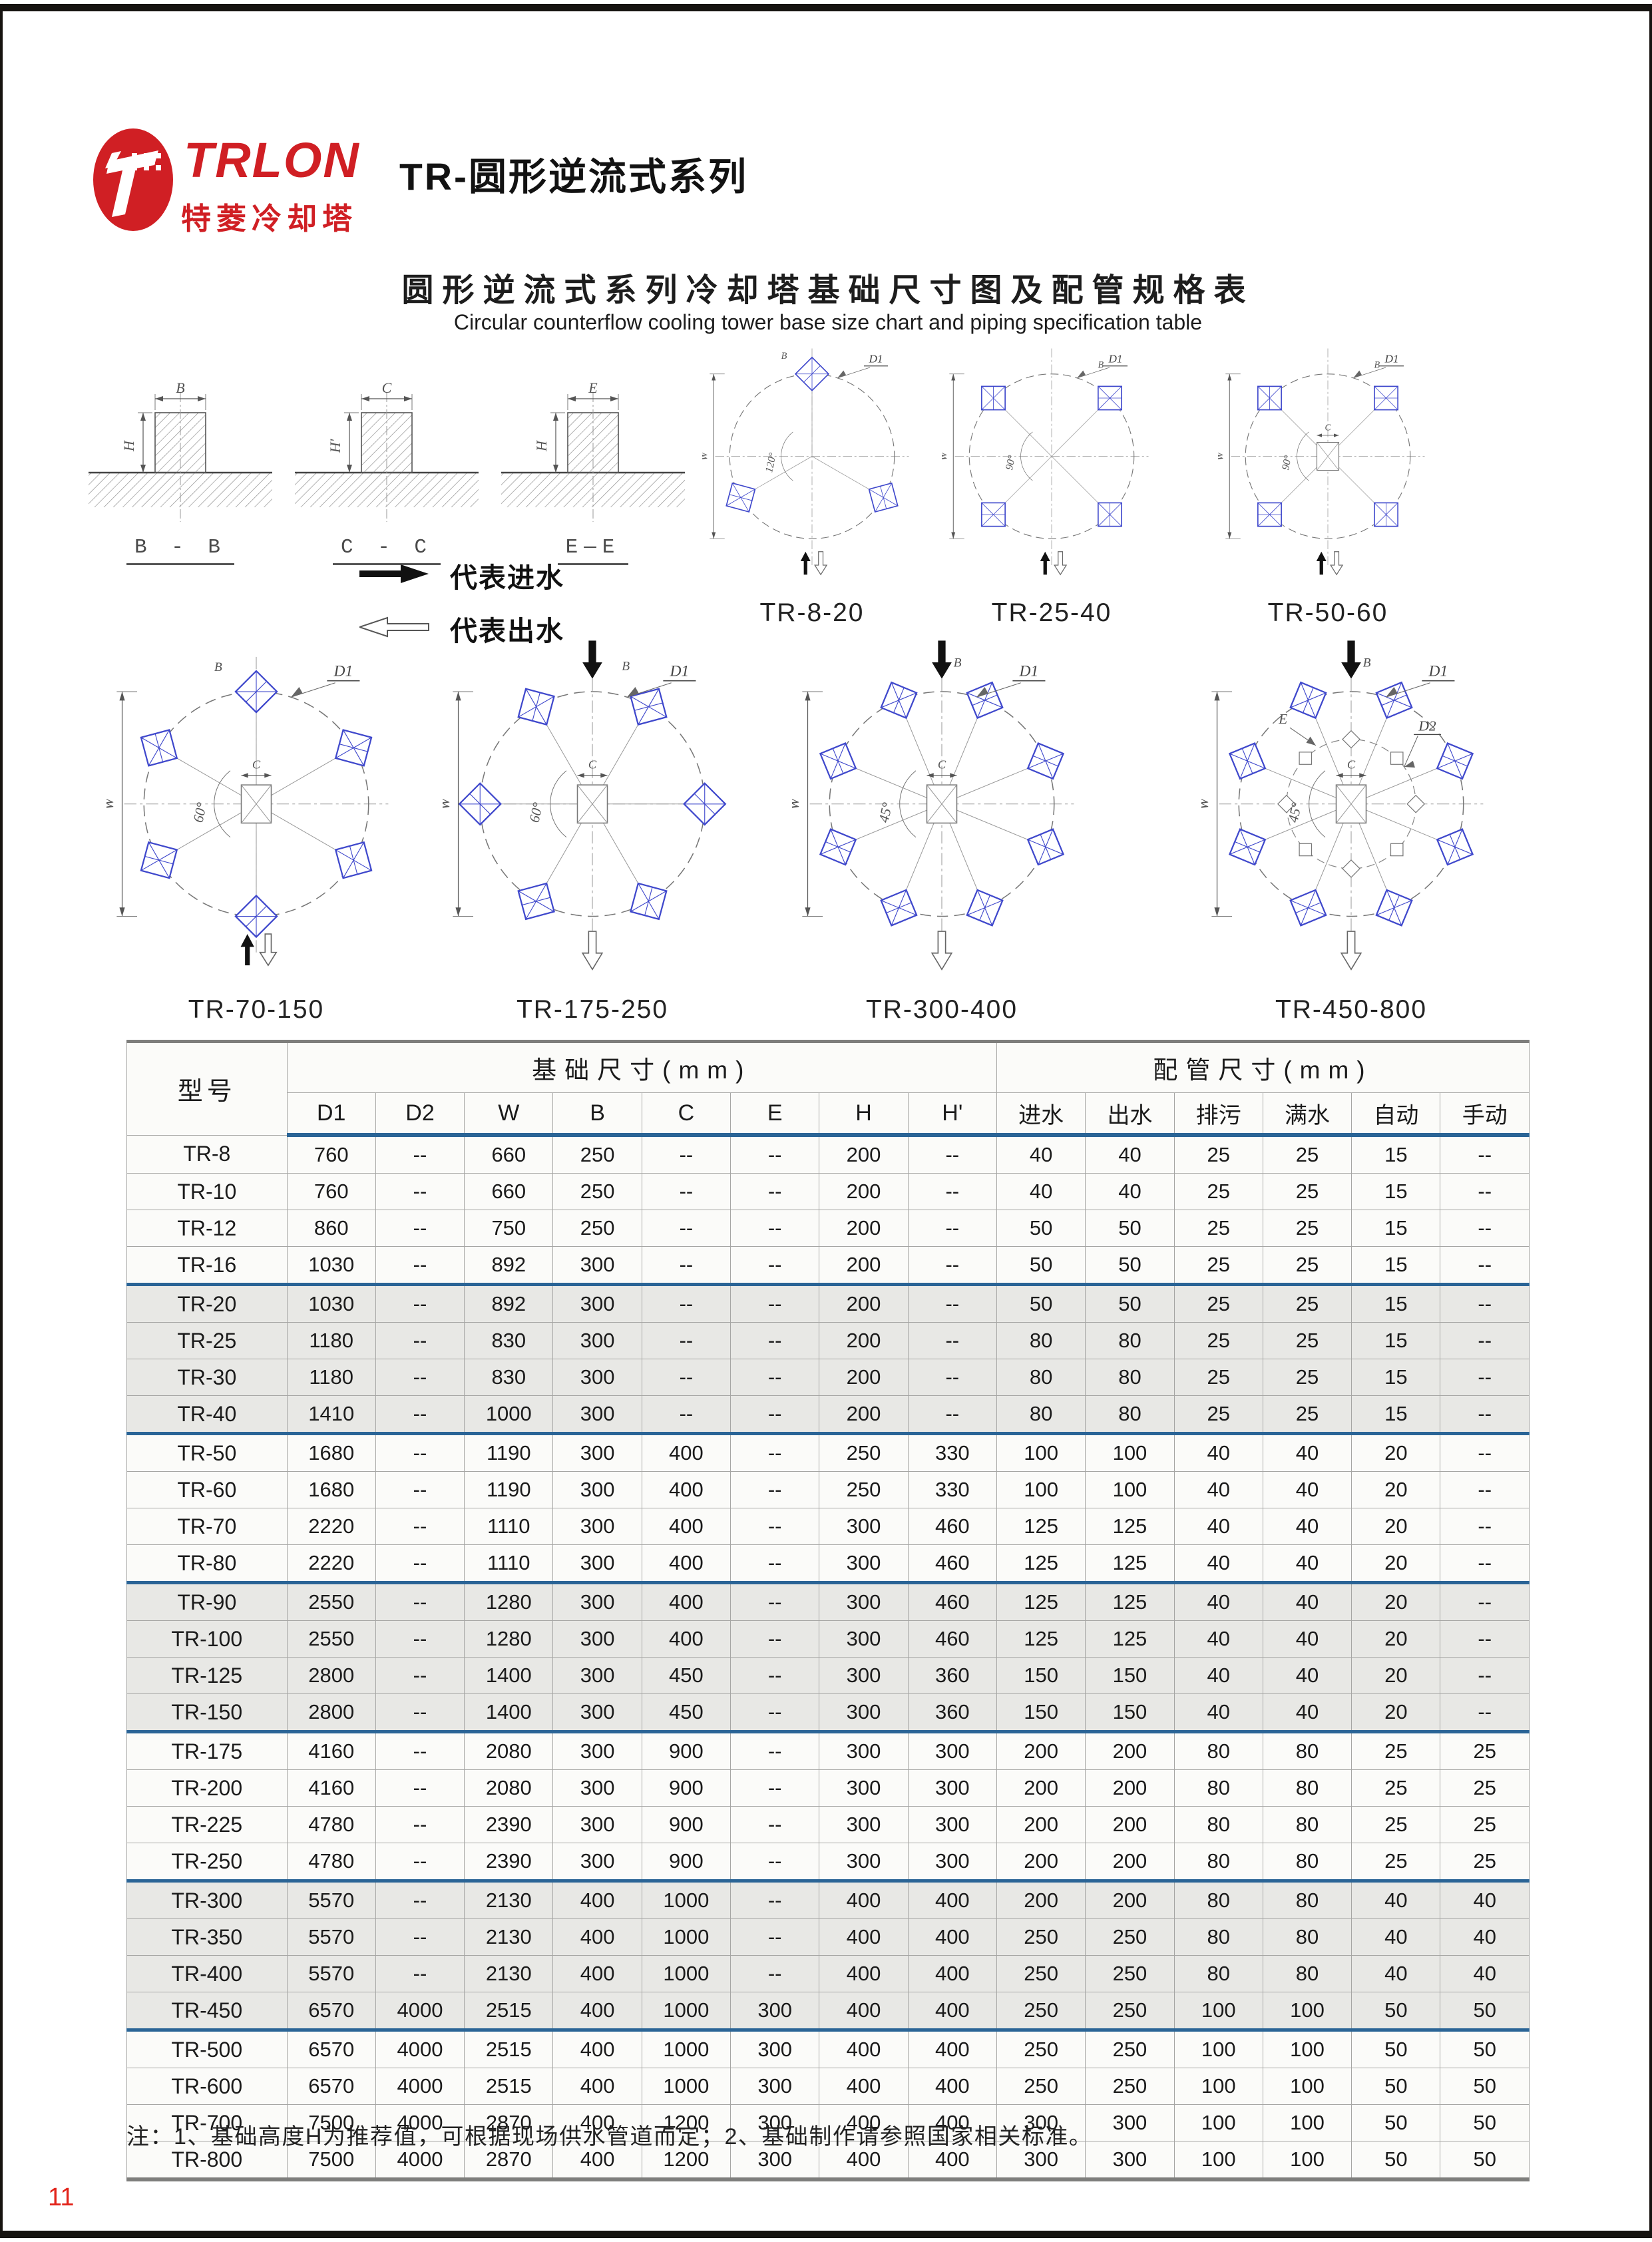  I want to click on table-cell: 2515, so click(509, 2048).